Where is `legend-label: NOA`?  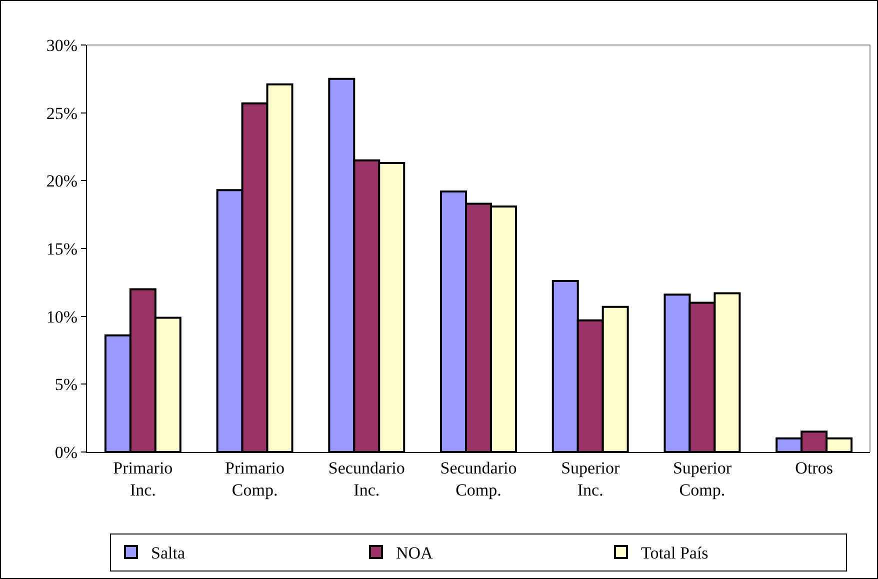
legend-label: NOA is located at coordinates (415, 553).